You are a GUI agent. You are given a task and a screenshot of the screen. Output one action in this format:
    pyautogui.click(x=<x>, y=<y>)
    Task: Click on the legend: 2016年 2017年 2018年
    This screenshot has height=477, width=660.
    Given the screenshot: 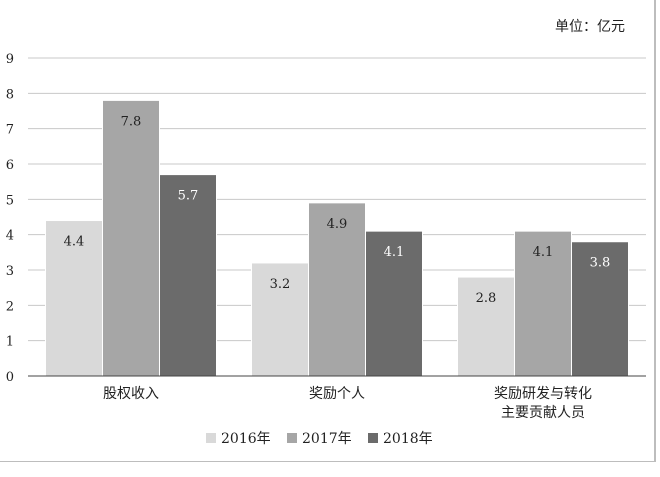 What is the action you would take?
    pyautogui.click(x=319, y=439)
    